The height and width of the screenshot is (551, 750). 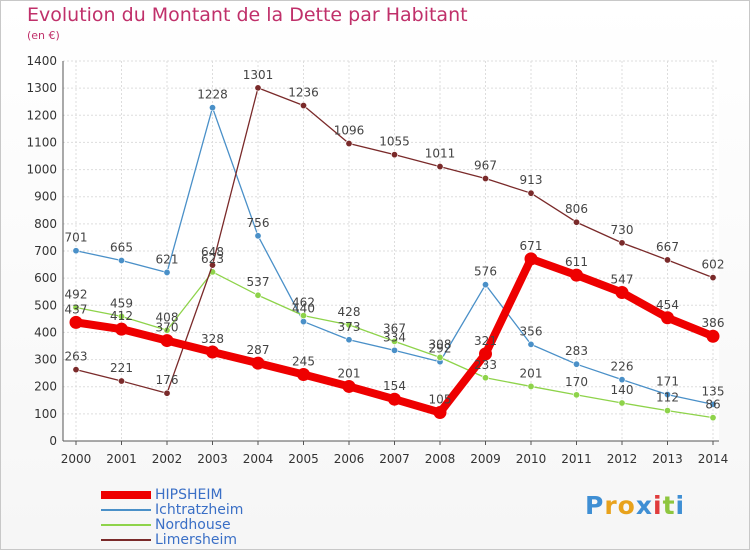 I want to click on chart-unit-label: (en €), so click(x=43, y=35).